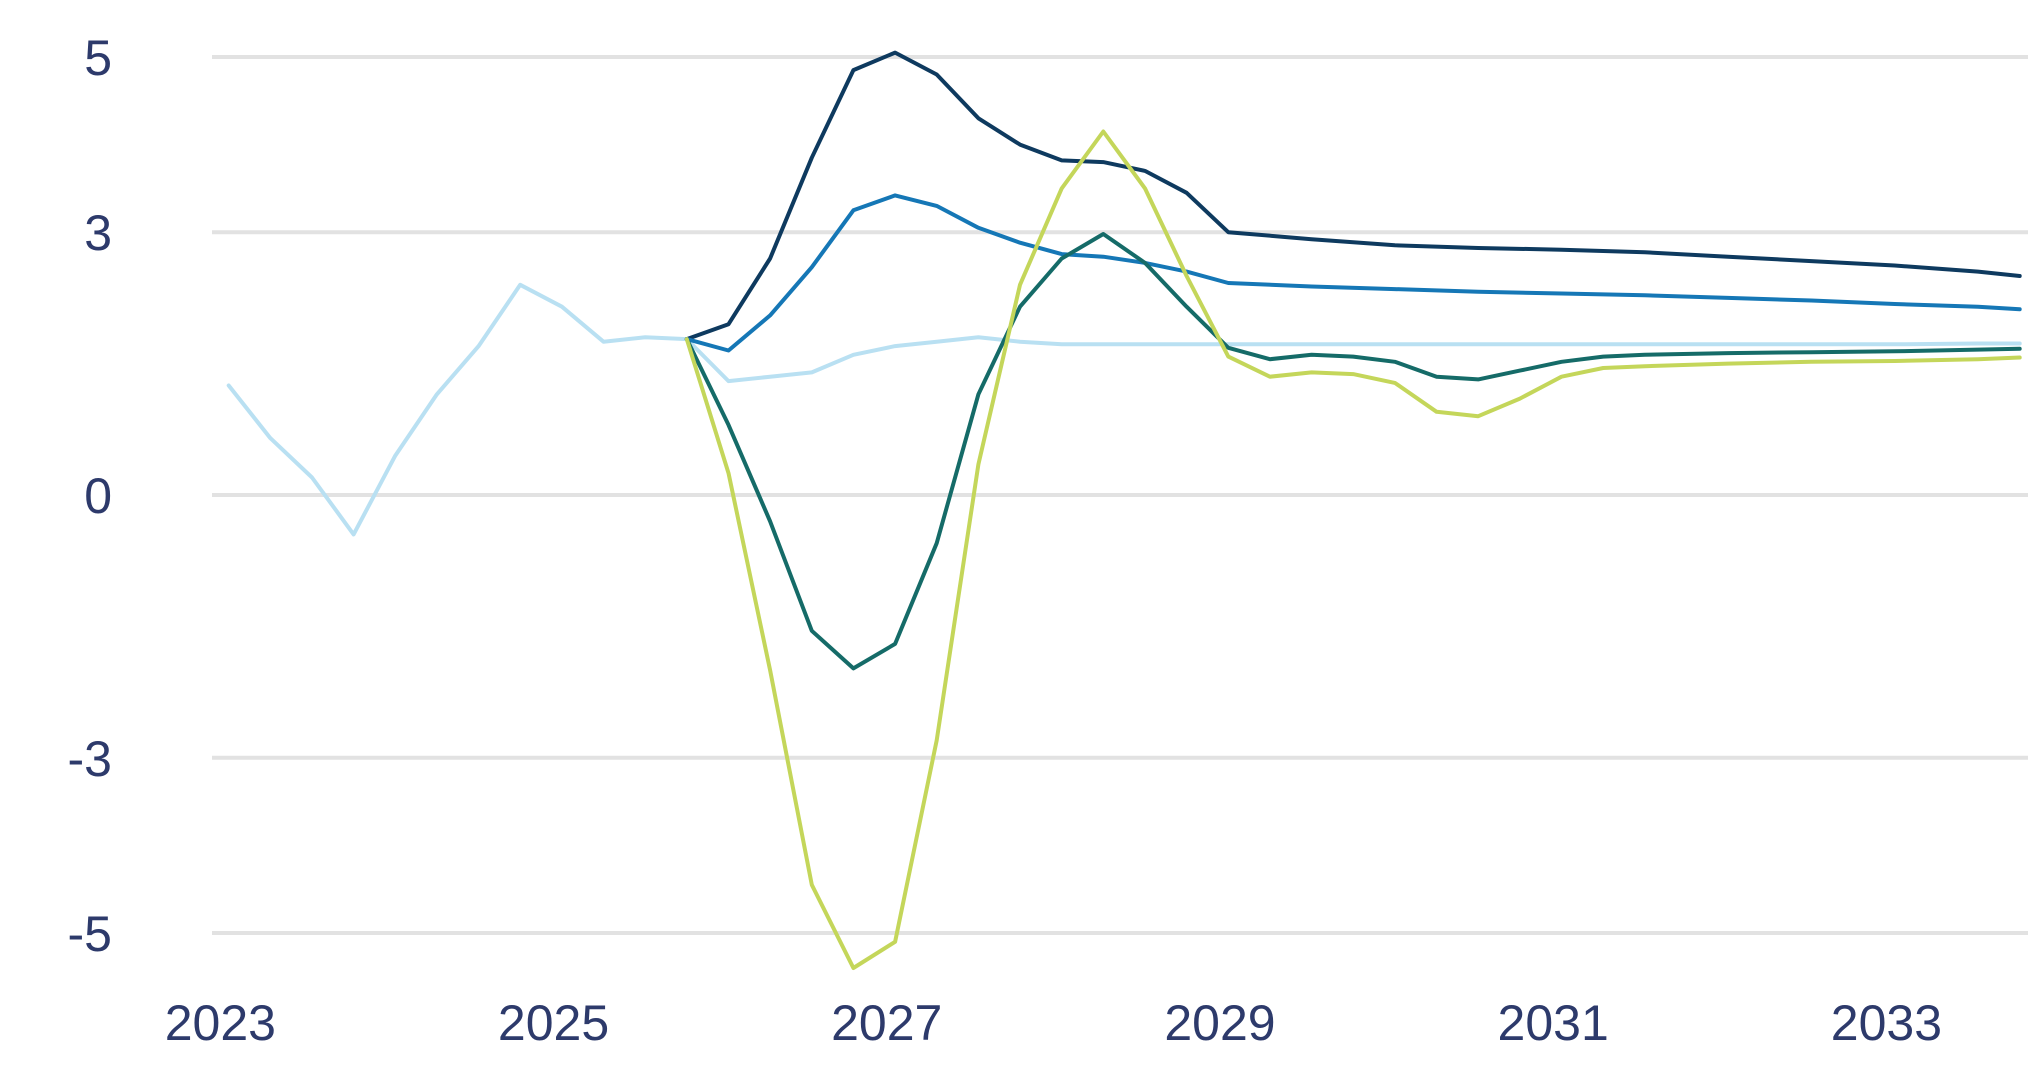 The image size is (2028, 1080). What do you see at coordinates (220, 1023) in the screenshot?
I see `x-tick-label: 2023` at bounding box center [220, 1023].